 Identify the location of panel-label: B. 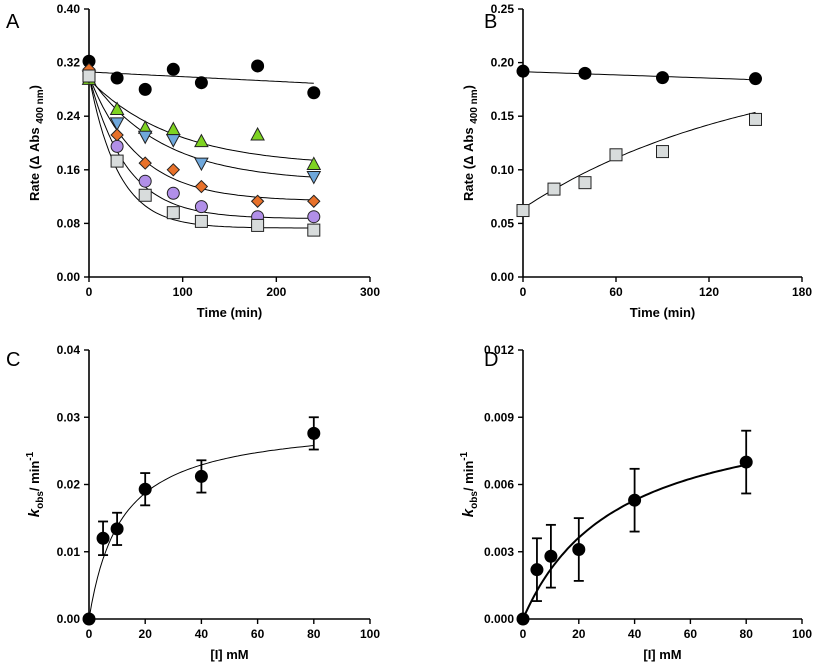
(490, 22).